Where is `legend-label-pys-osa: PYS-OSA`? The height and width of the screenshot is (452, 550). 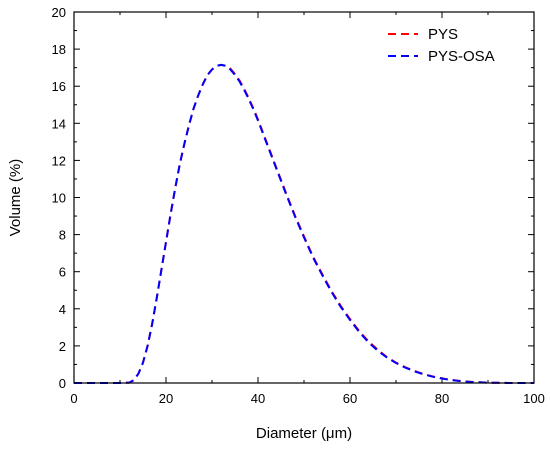
legend-label-pys-osa: PYS-OSA is located at coordinates (461, 56).